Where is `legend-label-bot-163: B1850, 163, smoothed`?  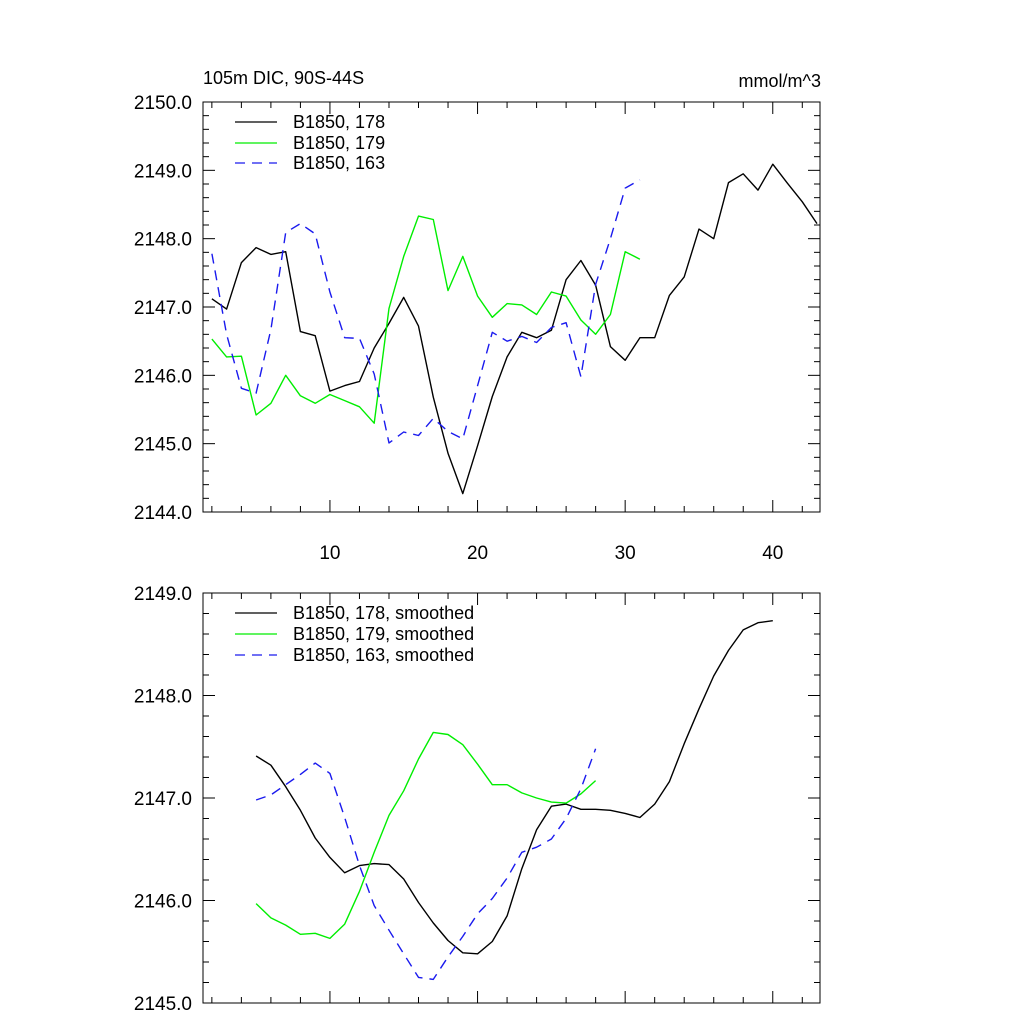
legend-label-bot-163: B1850, 163, smoothed is located at coordinates (383, 655).